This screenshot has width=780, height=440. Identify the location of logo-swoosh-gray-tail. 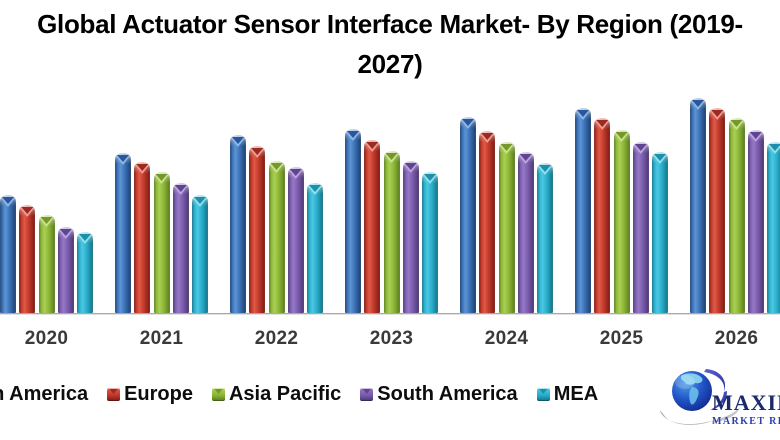
(726, 415).